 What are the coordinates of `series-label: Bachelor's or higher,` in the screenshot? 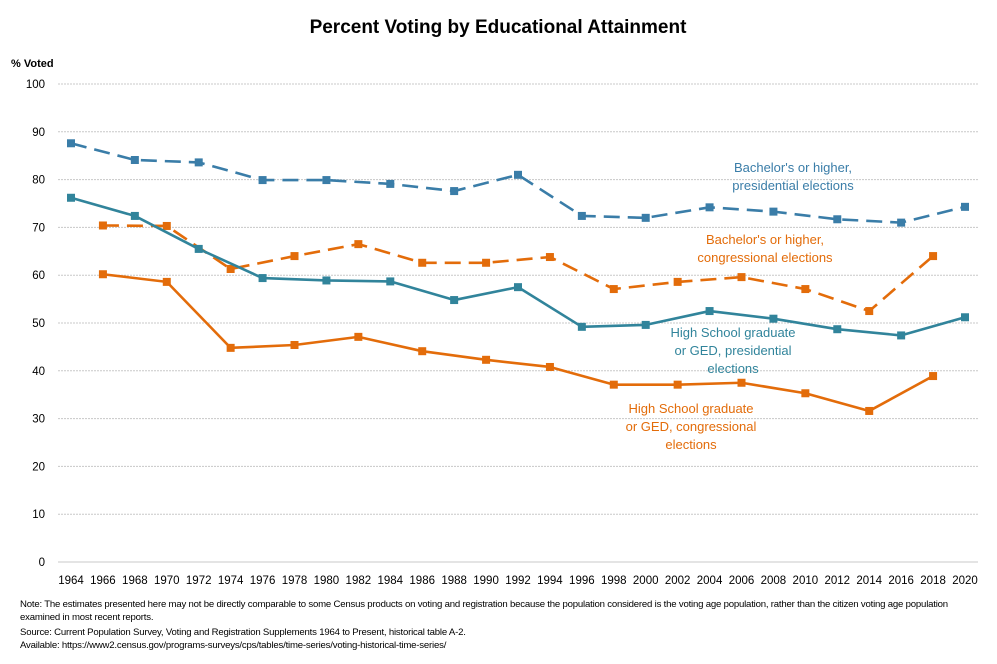 It's located at (793, 167).